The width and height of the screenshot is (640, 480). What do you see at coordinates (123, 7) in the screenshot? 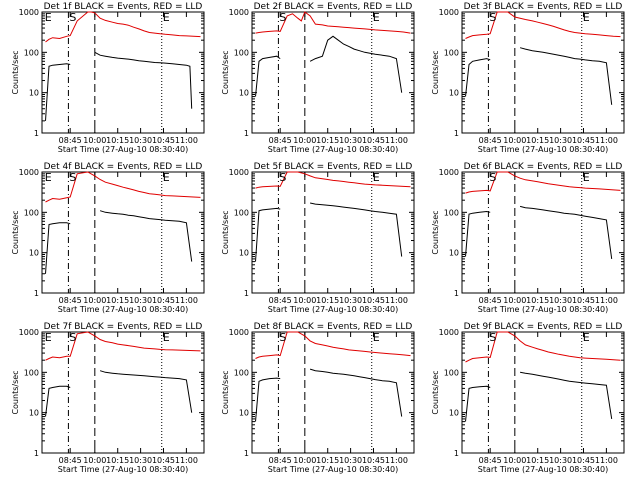
I see `chart-title: Det 1f BLACK = Events, RED = LLD` at bounding box center [123, 7].